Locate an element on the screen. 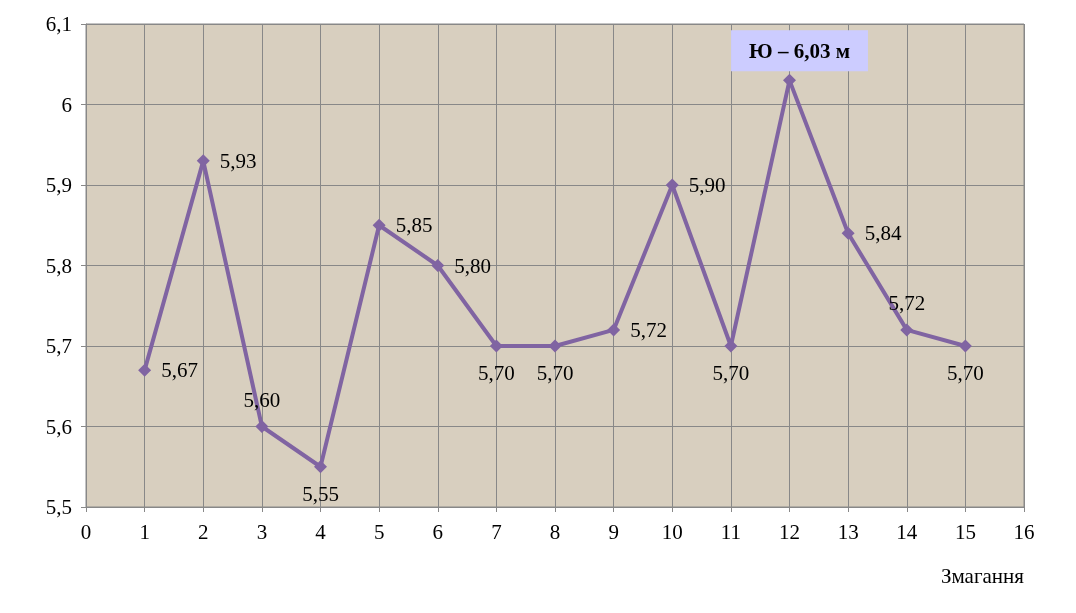 This screenshot has width=1076, height=613. x-tick-label: 10 is located at coordinates (672, 531).